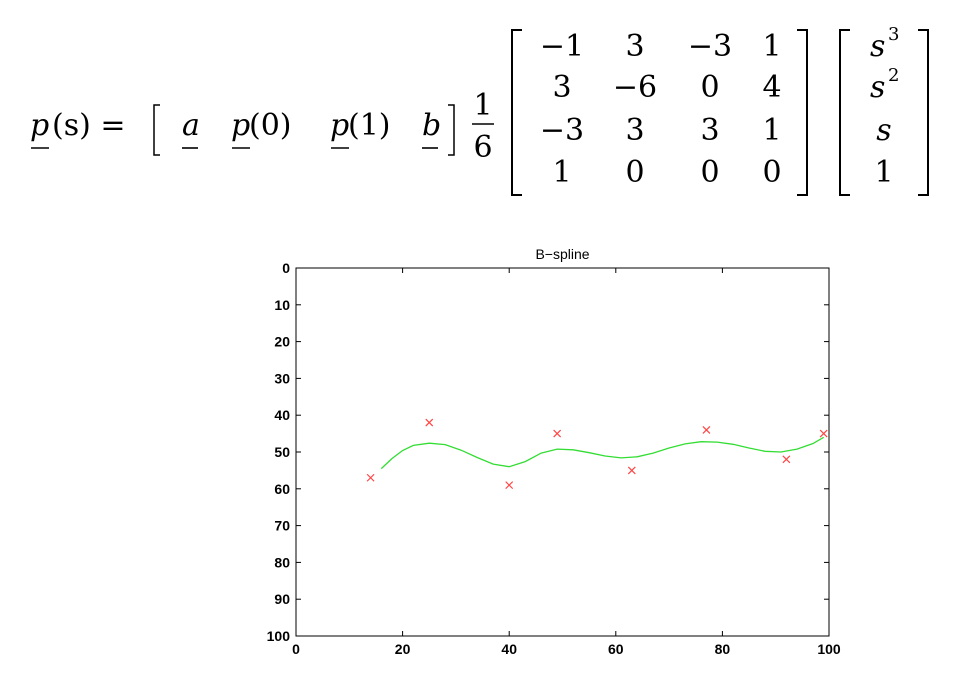 This screenshot has width=979, height=676. Describe the element at coordinates (509, 649) in the screenshot. I see `x-tick-label: 40` at that location.